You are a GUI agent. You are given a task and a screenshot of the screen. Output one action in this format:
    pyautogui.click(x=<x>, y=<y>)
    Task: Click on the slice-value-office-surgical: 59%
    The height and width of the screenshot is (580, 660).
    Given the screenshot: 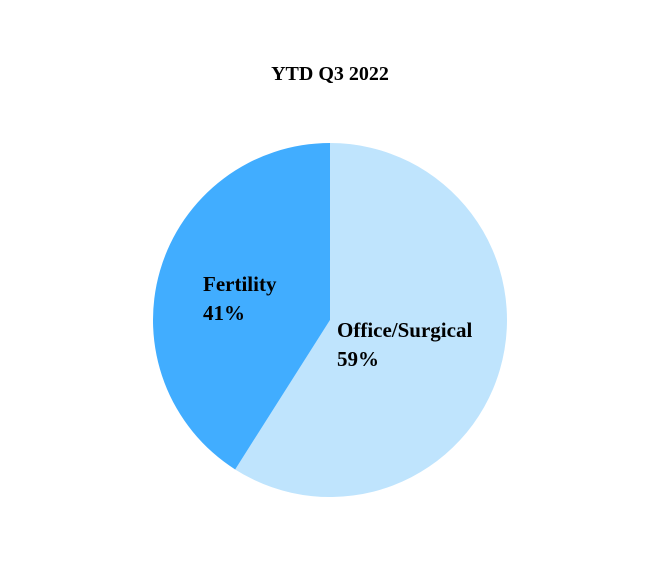 What is the action you would take?
    pyautogui.click(x=358, y=359)
    